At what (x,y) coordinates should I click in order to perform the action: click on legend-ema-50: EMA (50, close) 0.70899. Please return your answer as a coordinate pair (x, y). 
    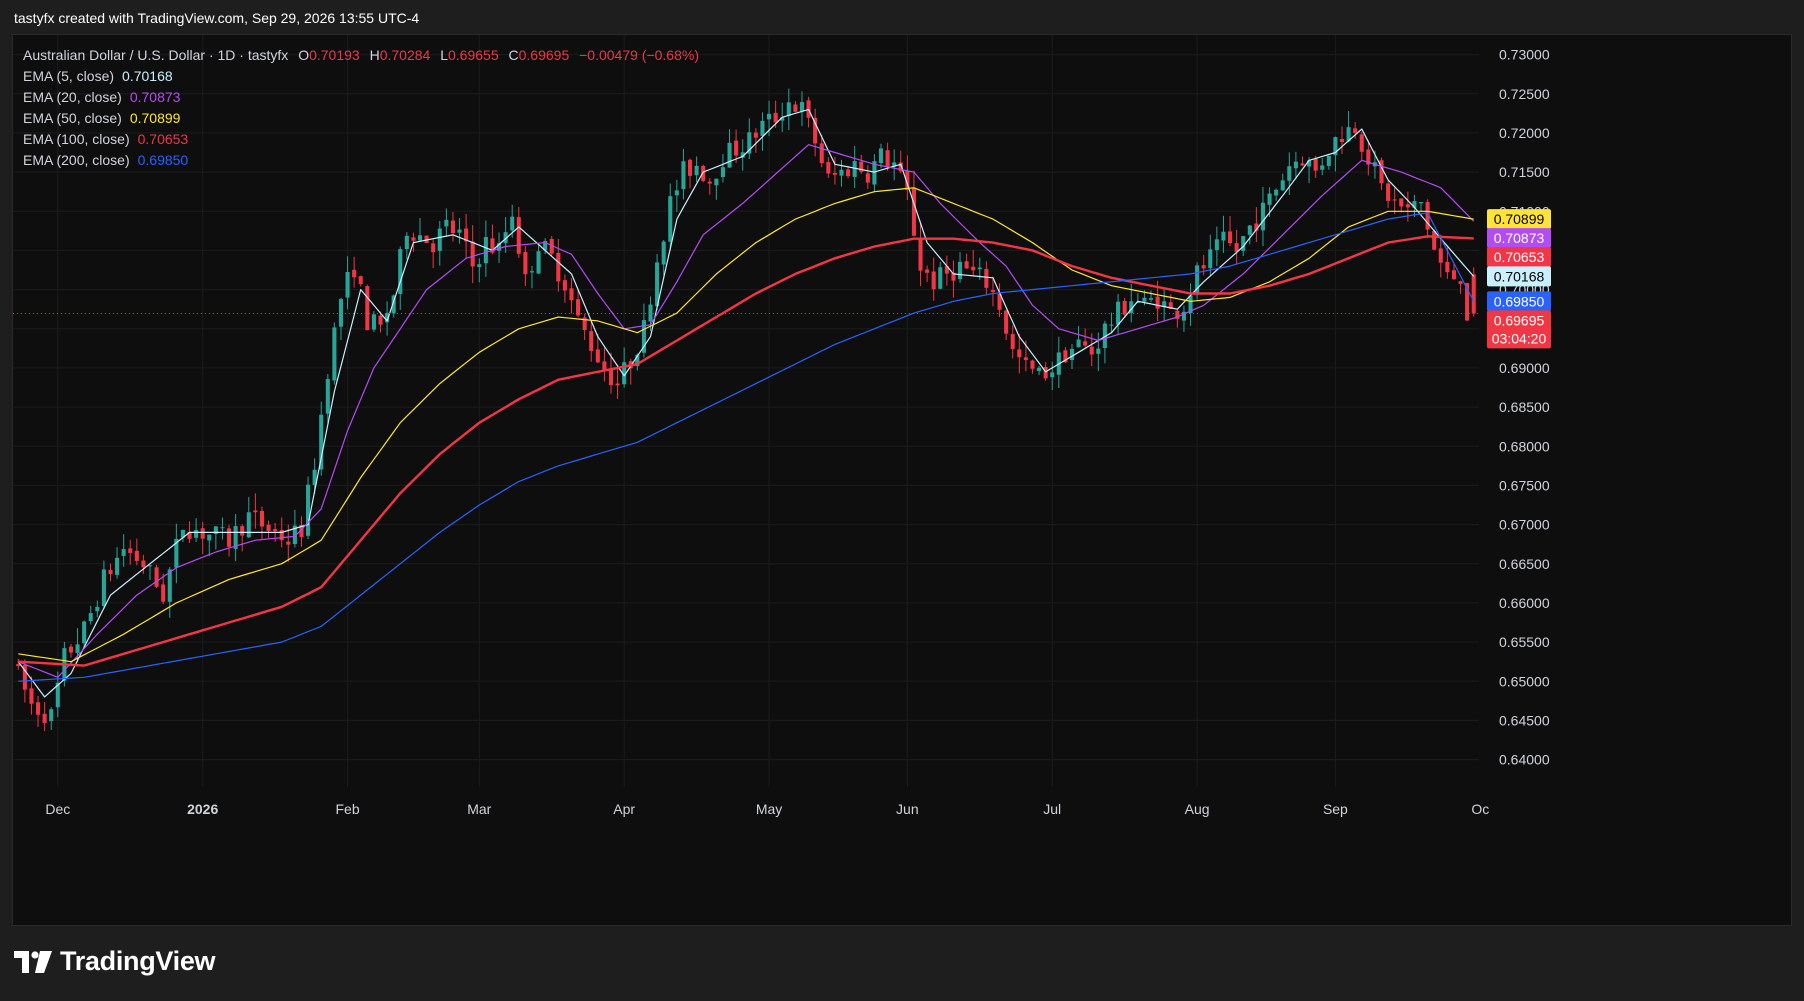
    Looking at the image, I should click on (361, 118).